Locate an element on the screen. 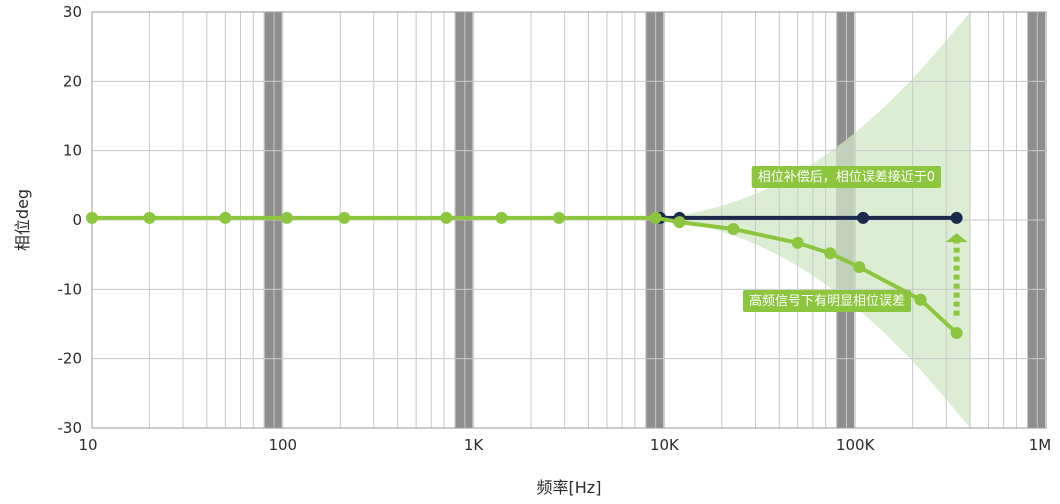  arrow-head is located at coordinates (956, 238).